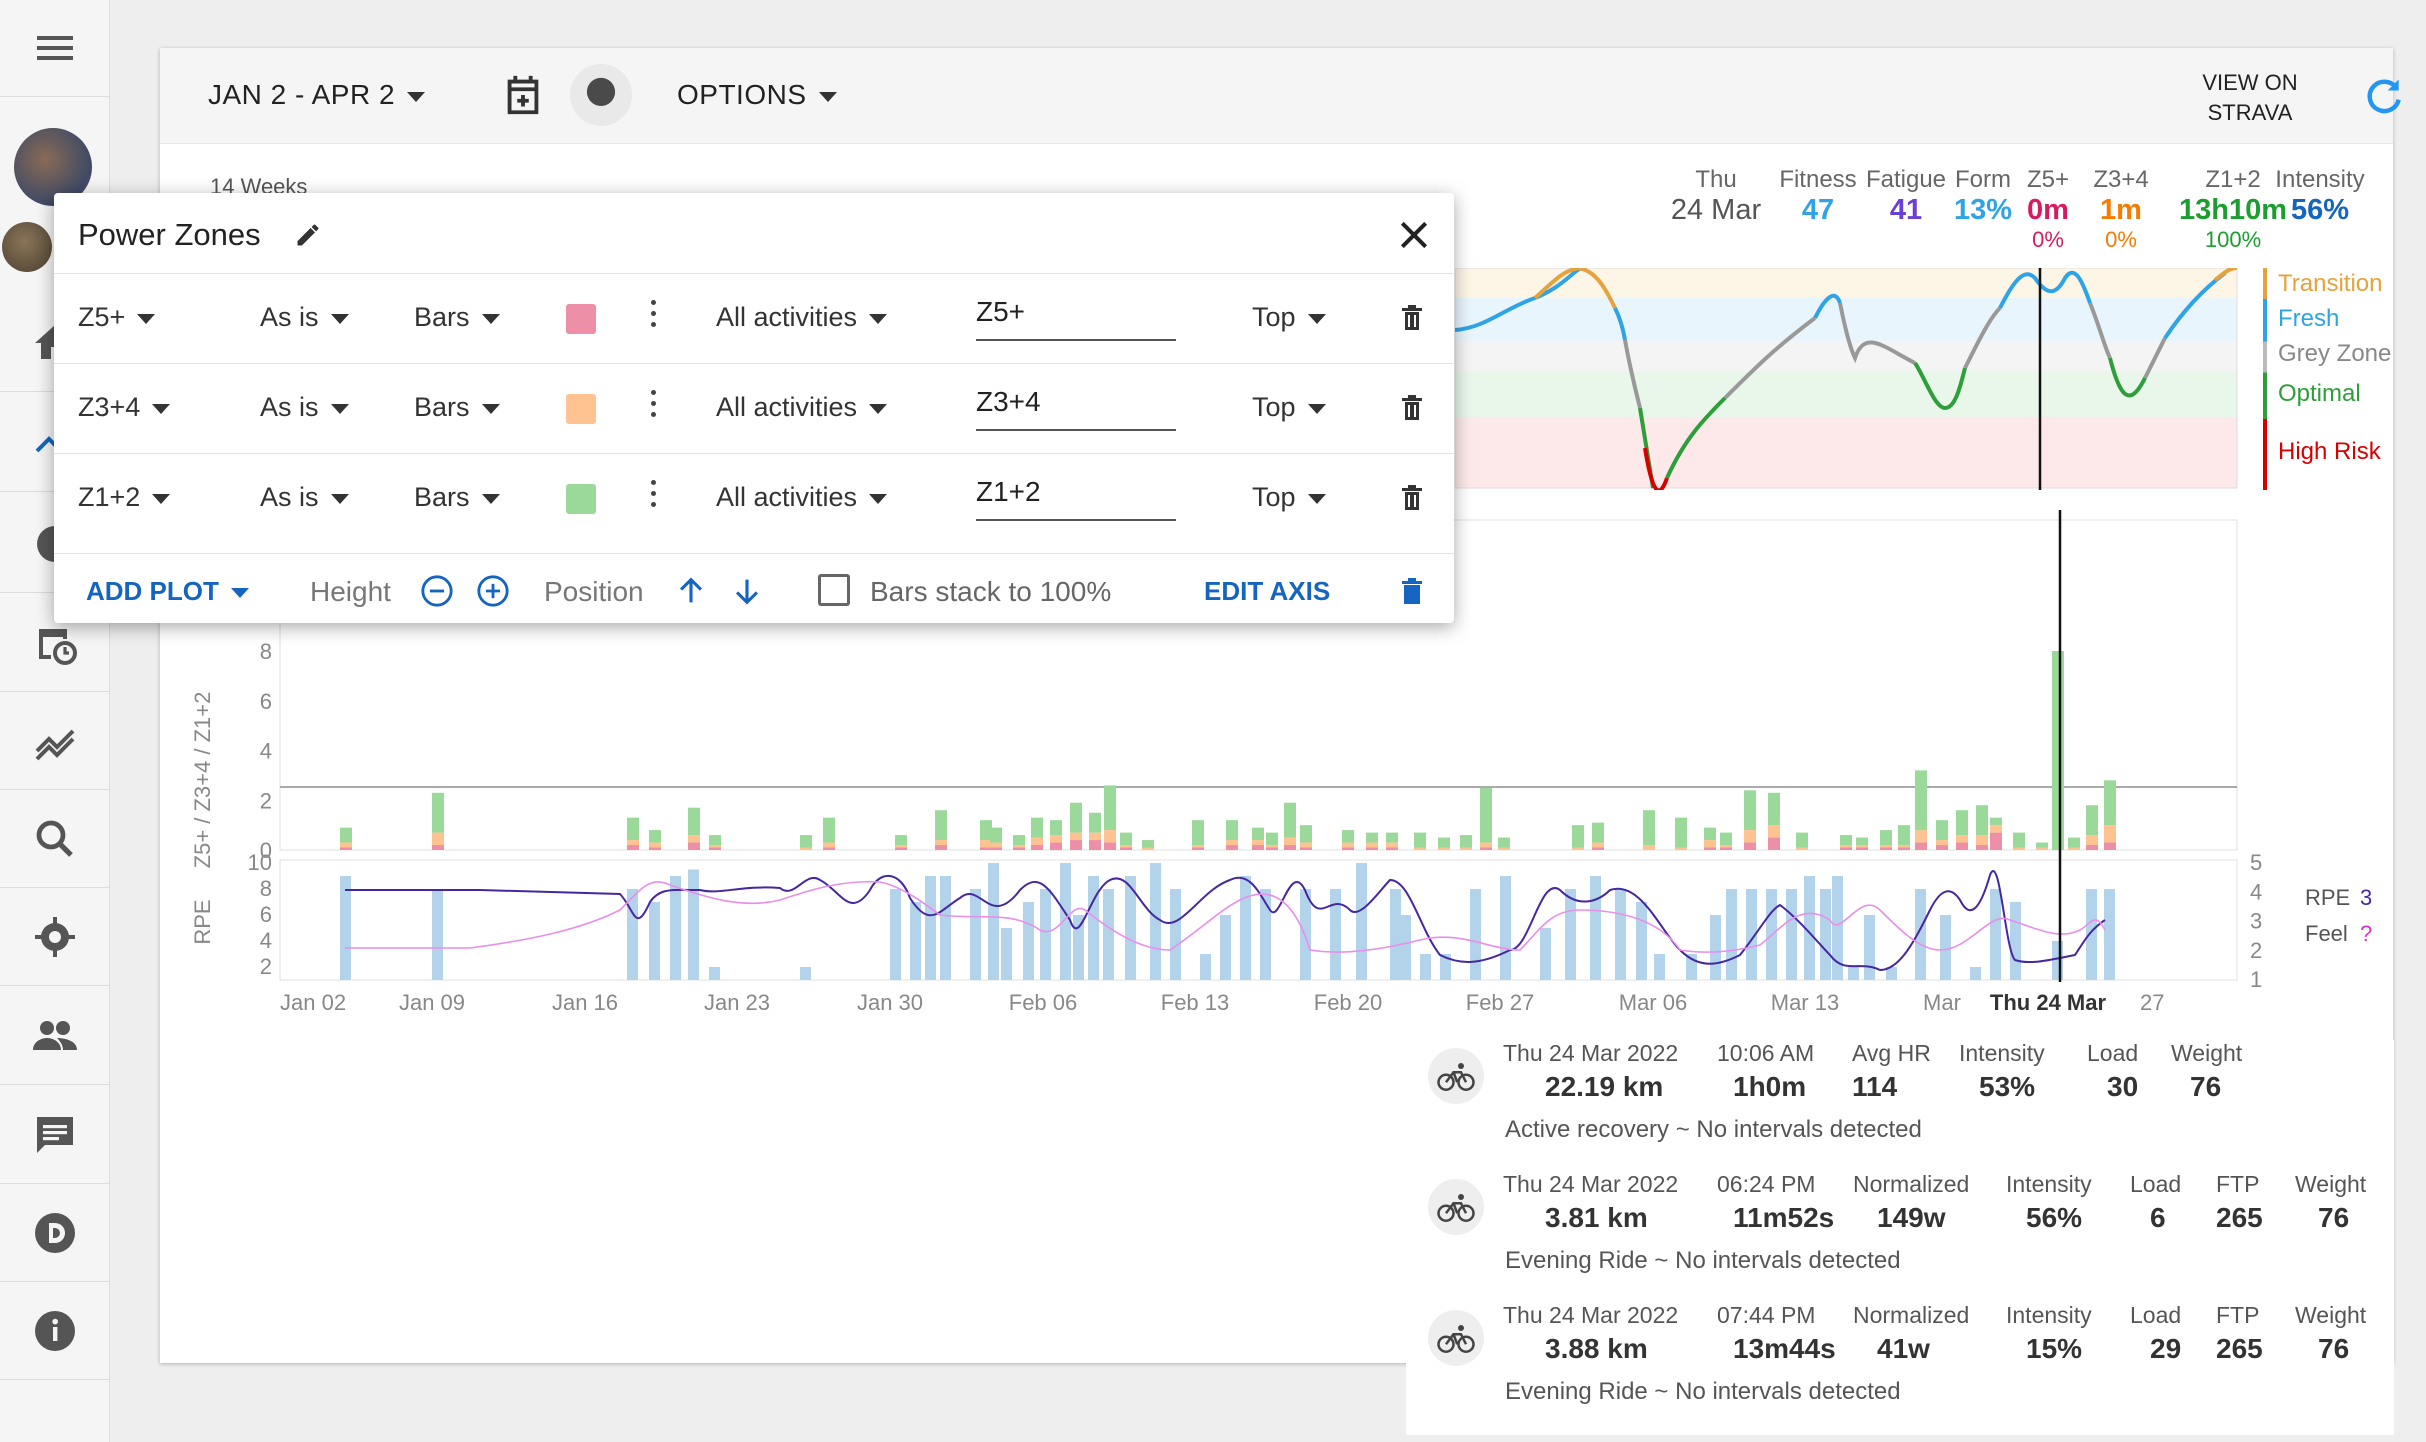 The width and height of the screenshot is (2426, 1442). I want to click on view-on-strava-button: VIEW ON STRAVA, so click(2250, 98).